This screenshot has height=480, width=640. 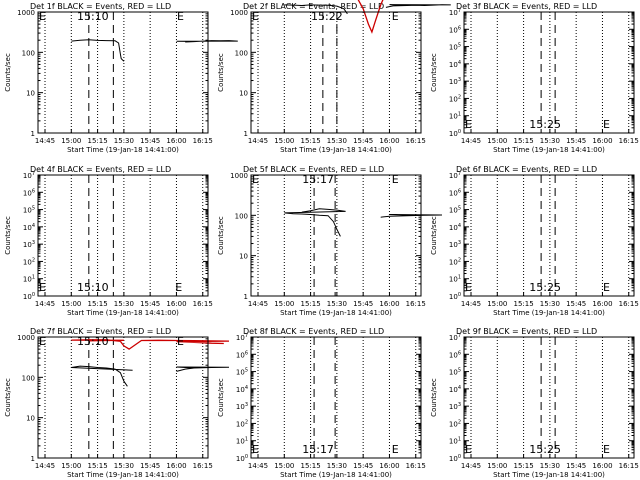 What do you see at coordinates (29, 227) in the screenshot?
I see `y-tick-label: 10⁴` at bounding box center [29, 227].